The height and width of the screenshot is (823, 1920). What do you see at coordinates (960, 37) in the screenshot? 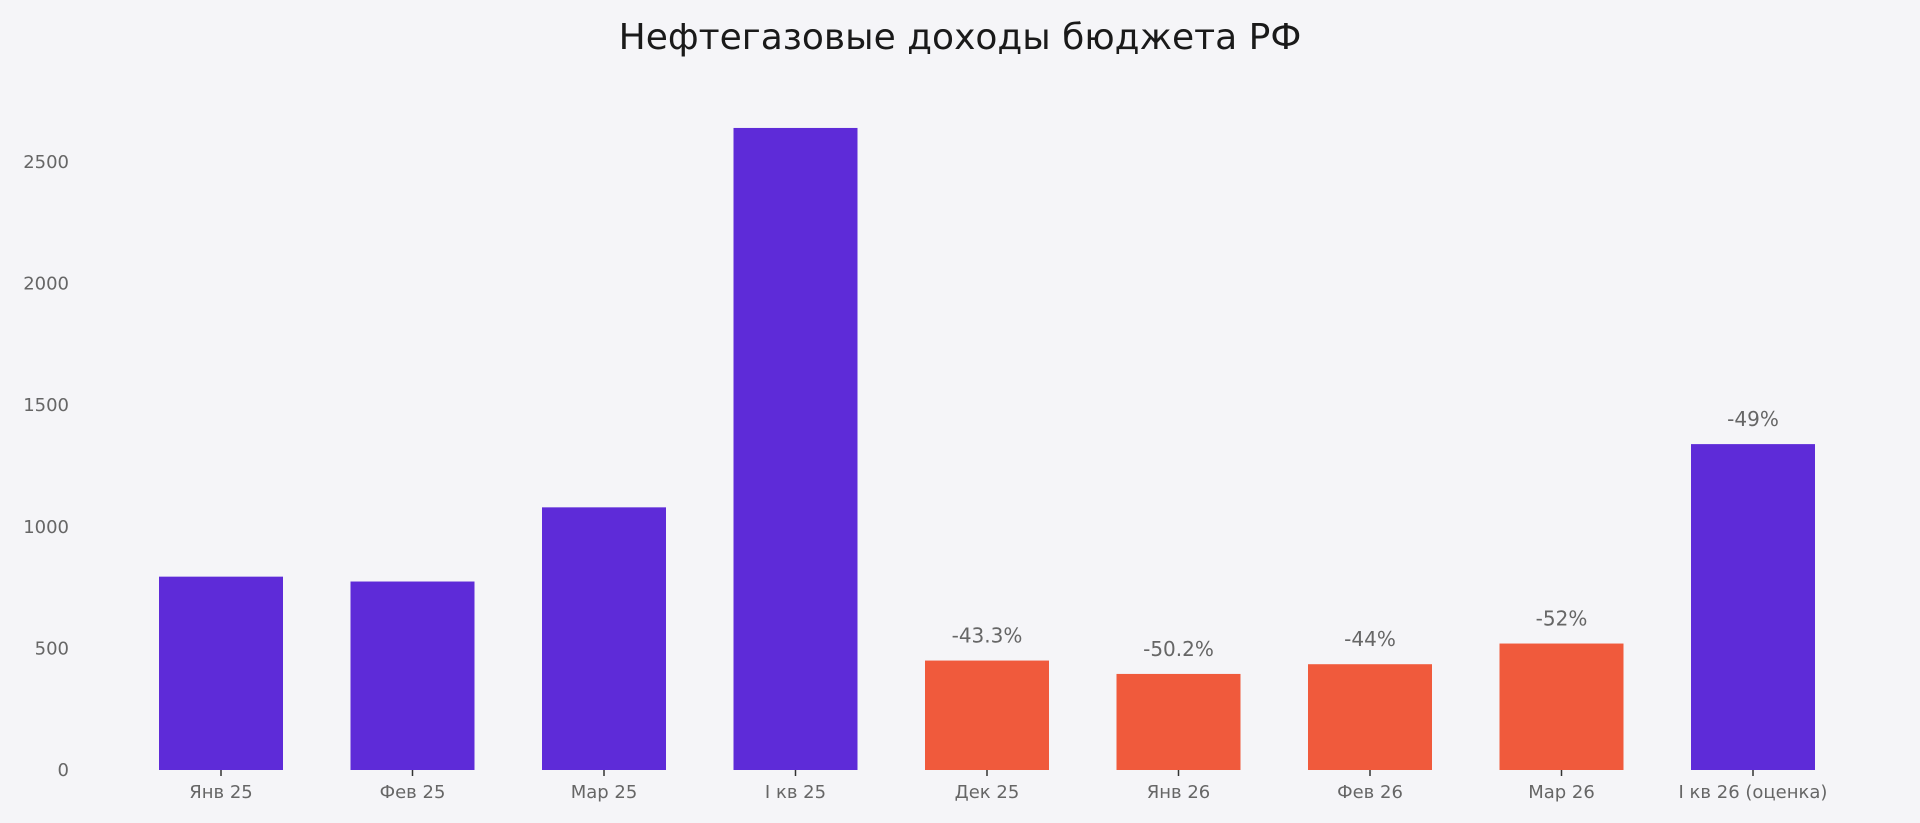
I see `chart-title: Нефтегазовые доходы бюджета РФ` at bounding box center [960, 37].